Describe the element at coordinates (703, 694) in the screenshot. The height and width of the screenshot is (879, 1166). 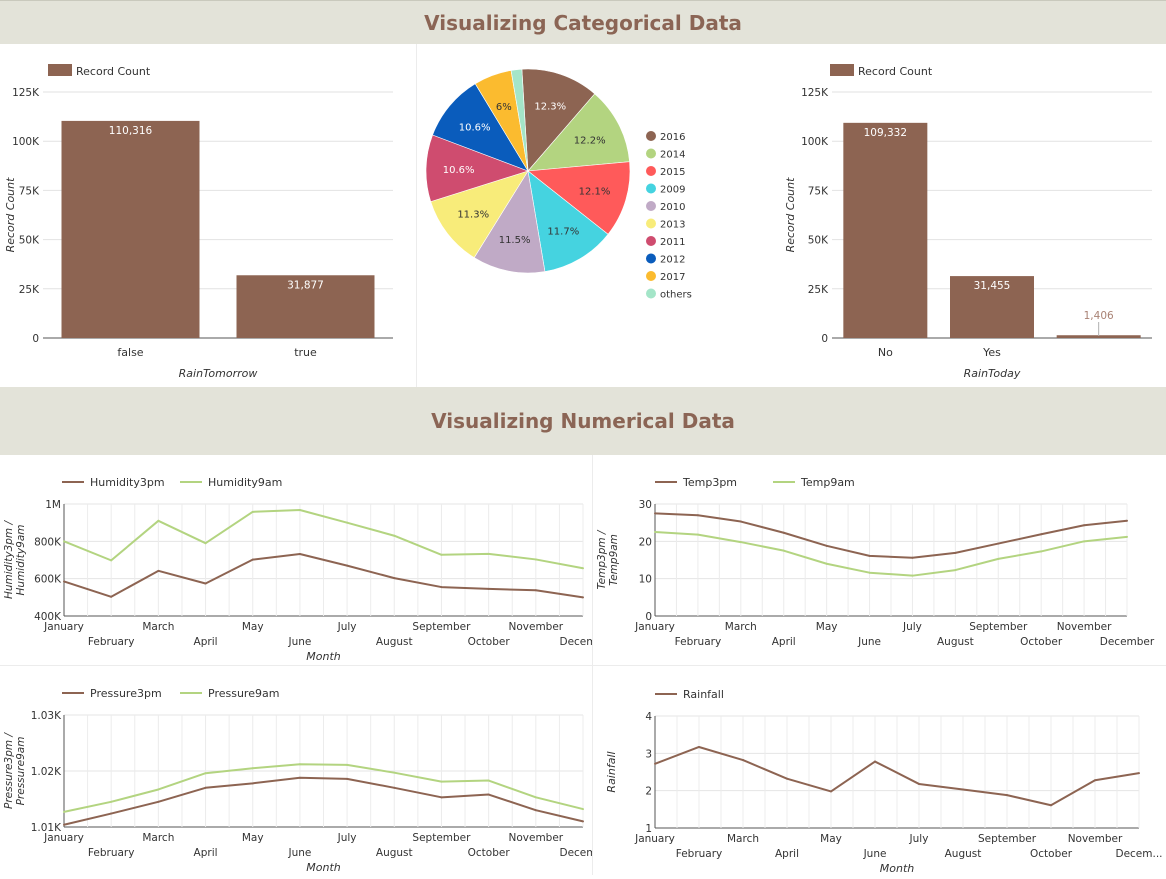
I see `legend-label: Rainfall` at that location.